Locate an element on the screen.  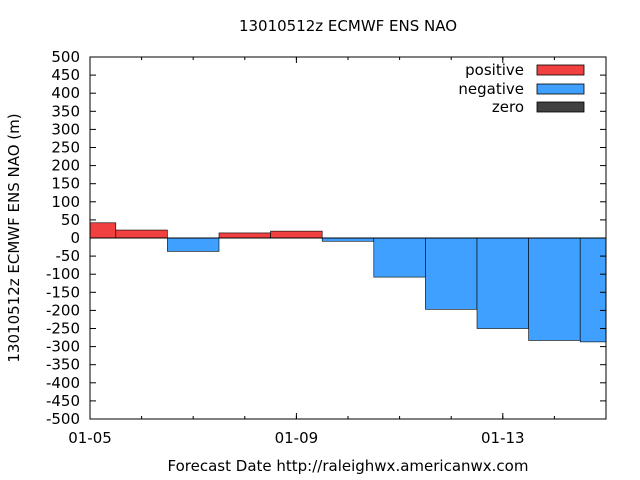
y-tick-label: 250 is located at coordinates (65, 148).